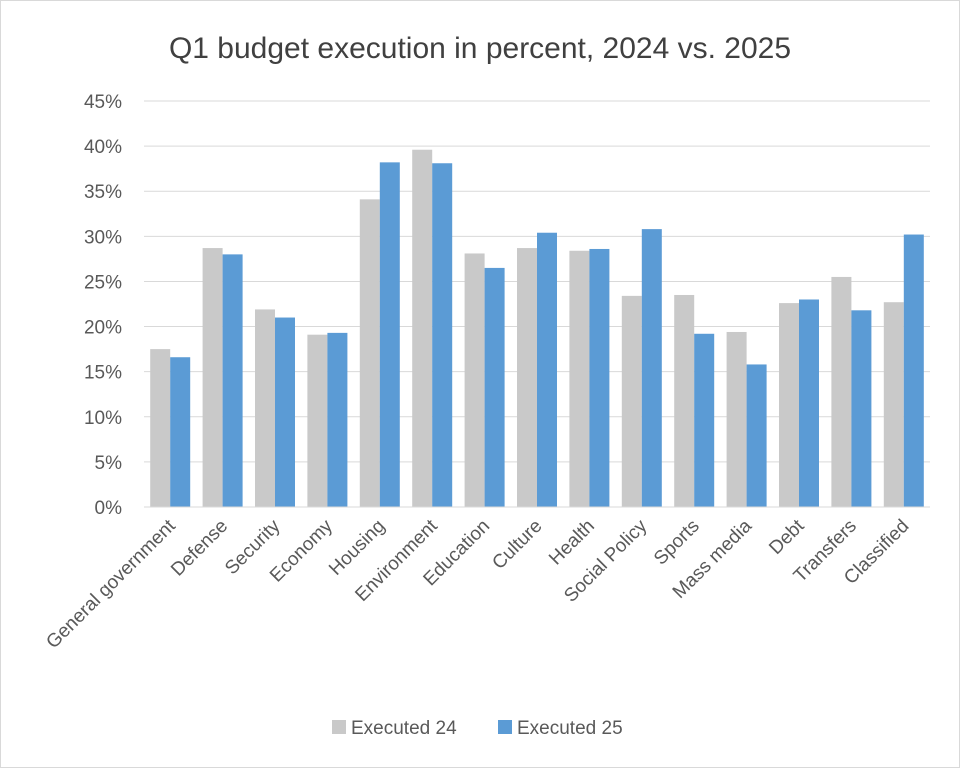 Image resolution: width=960 pixels, height=768 pixels. Describe the element at coordinates (103, 282) in the screenshot. I see `y-tick-label: 25%` at that location.